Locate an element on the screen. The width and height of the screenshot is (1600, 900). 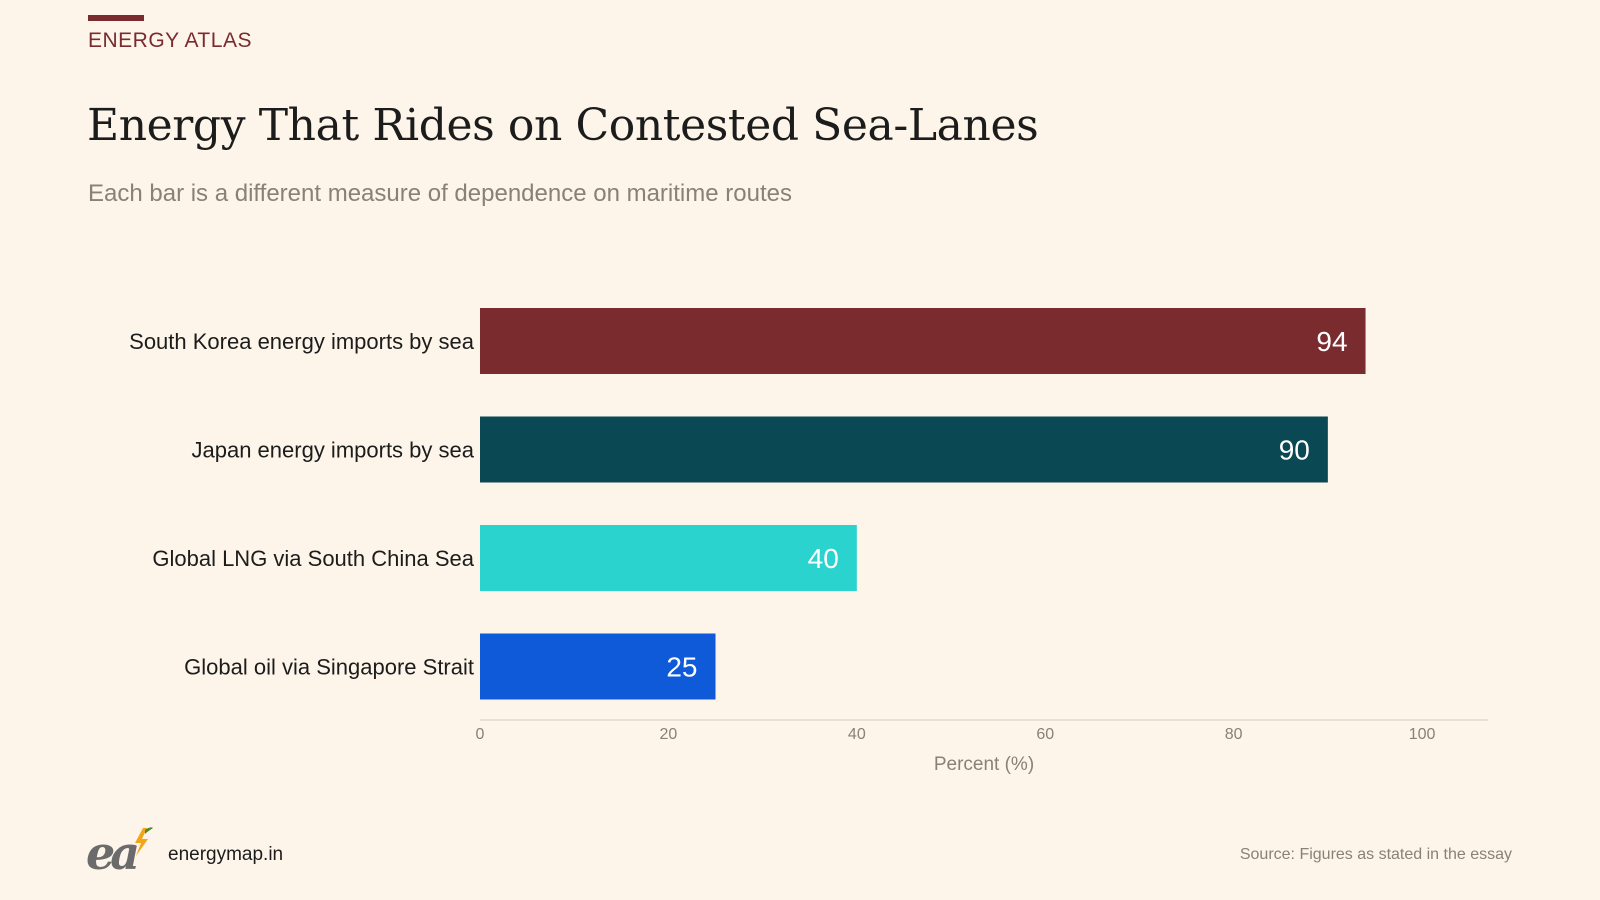
kicker-label: ENERGY ATLAS is located at coordinates (170, 40).